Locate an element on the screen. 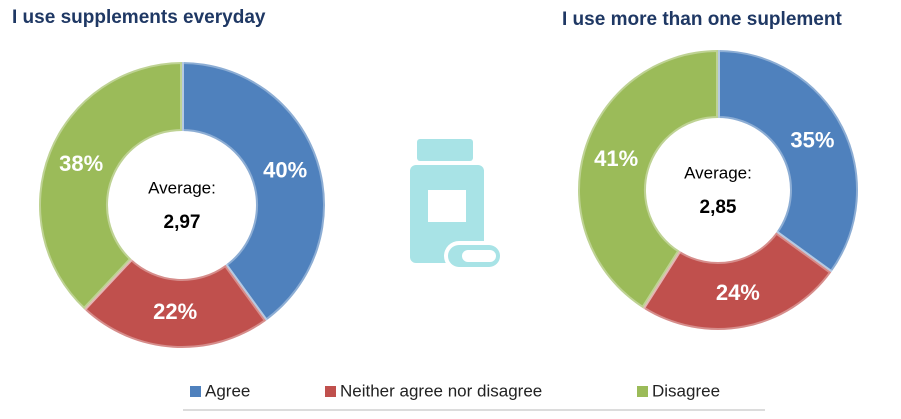 The image size is (901, 419). center-value: 2,97 is located at coordinates (182, 222).